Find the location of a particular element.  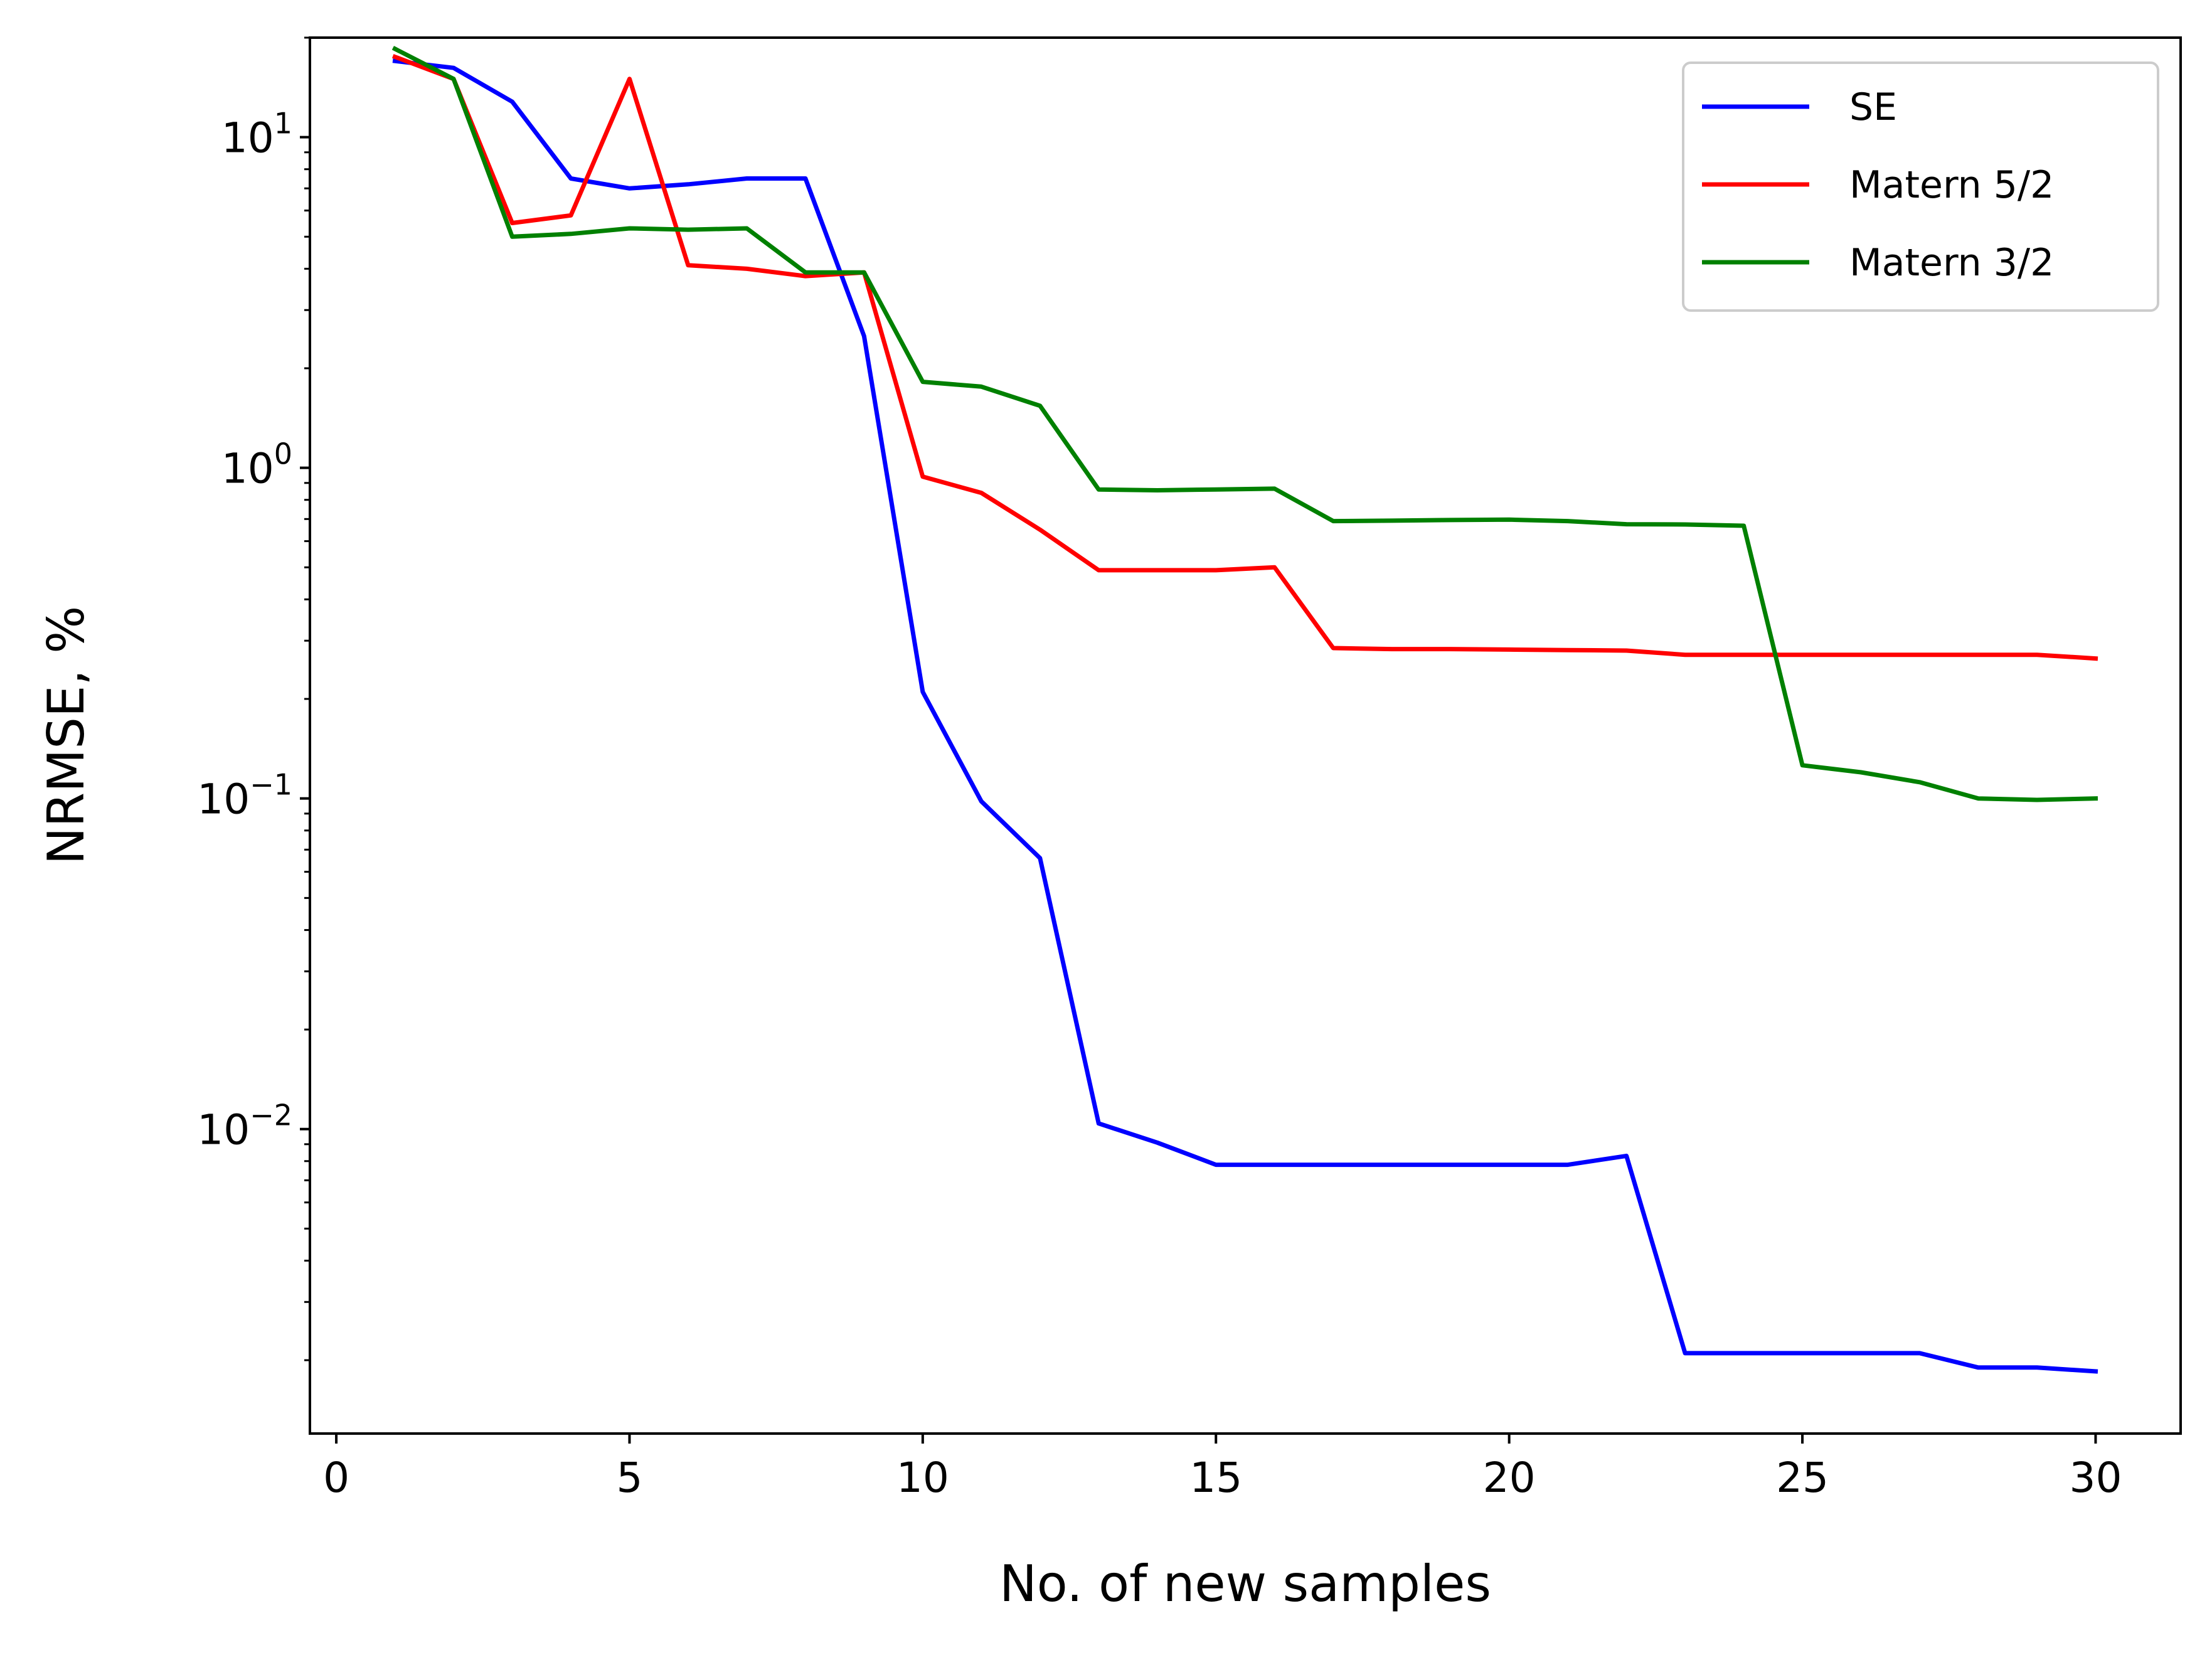

x-tick-label: 15 is located at coordinates (1215, 1478).